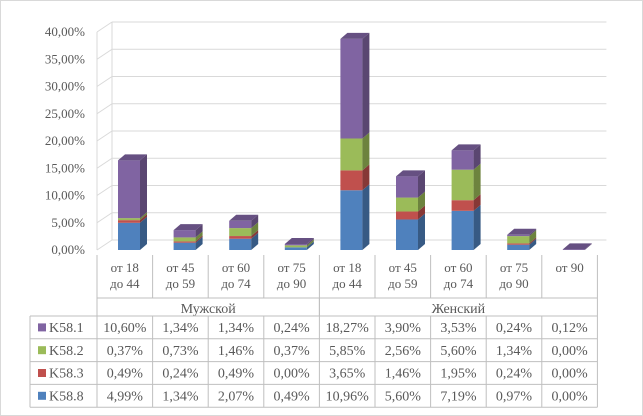  I want to click on y-tick-label: 15,00%, so click(65, 167).